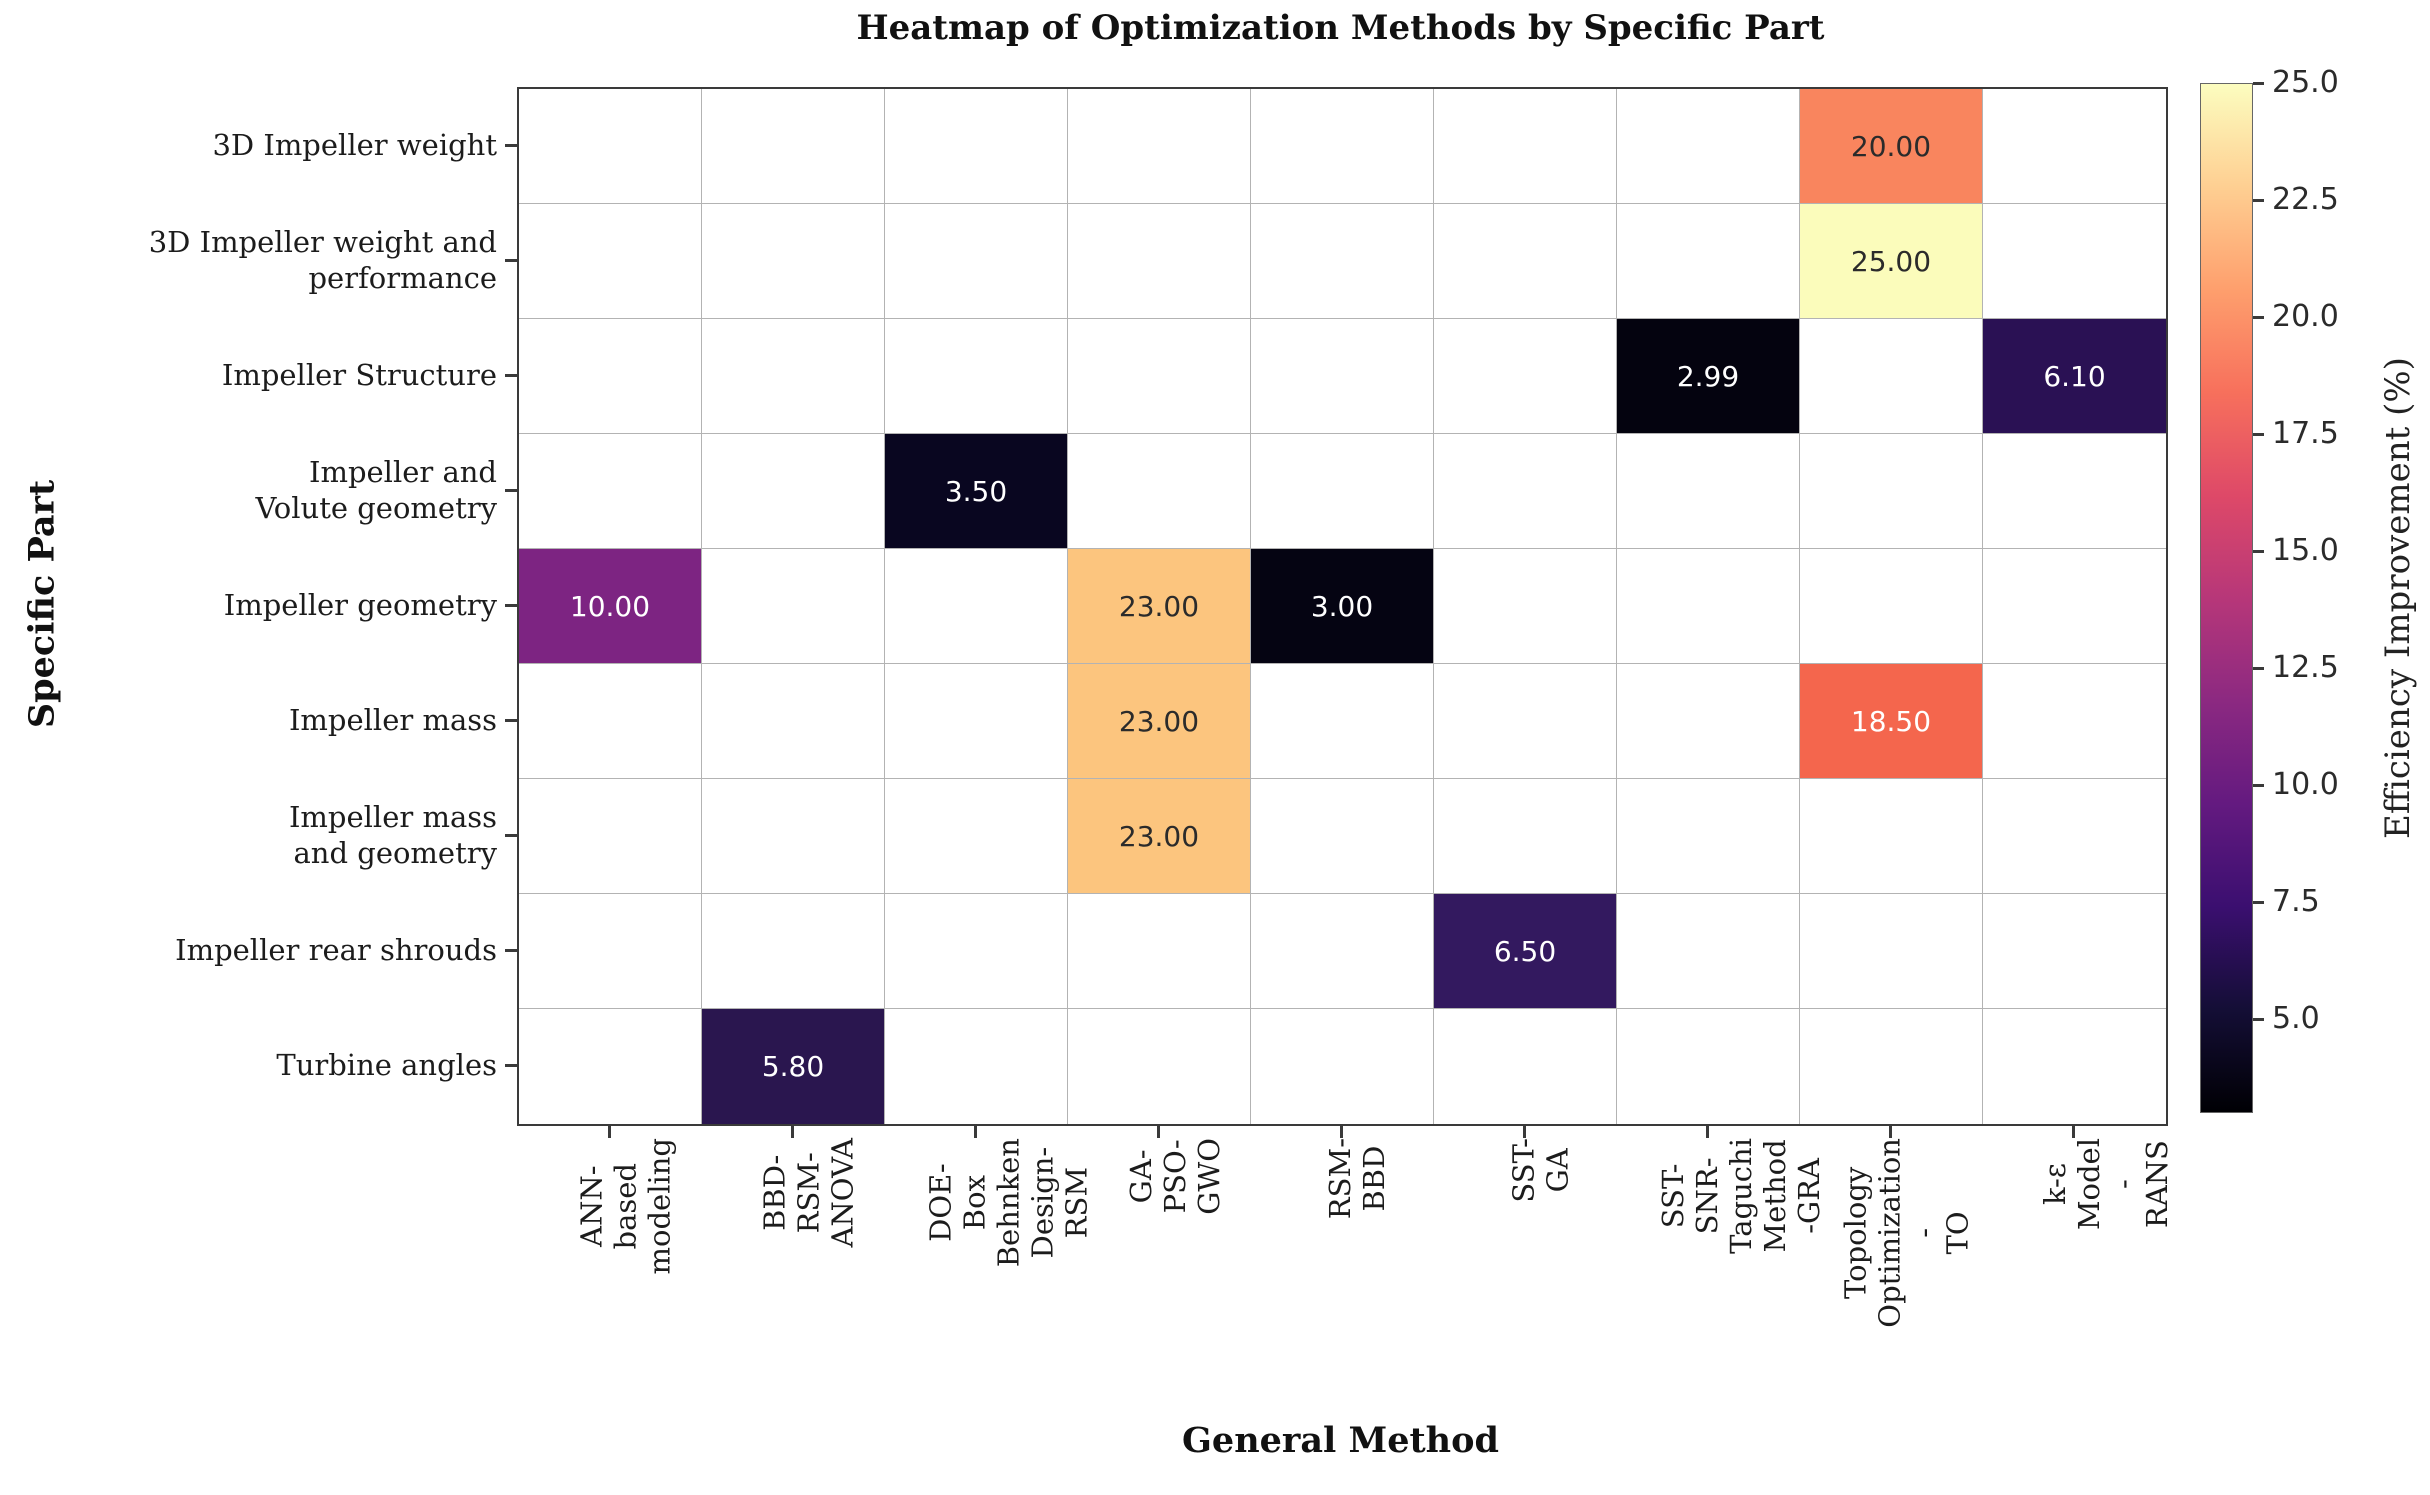 This screenshot has width=2430, height=1495. What do you see at coordinates (1008, 1203) in the screenshot?
I see `x-tick-label-text: DOE-Box Behnken Design- RSM` at bounding box center [1008, 1203].